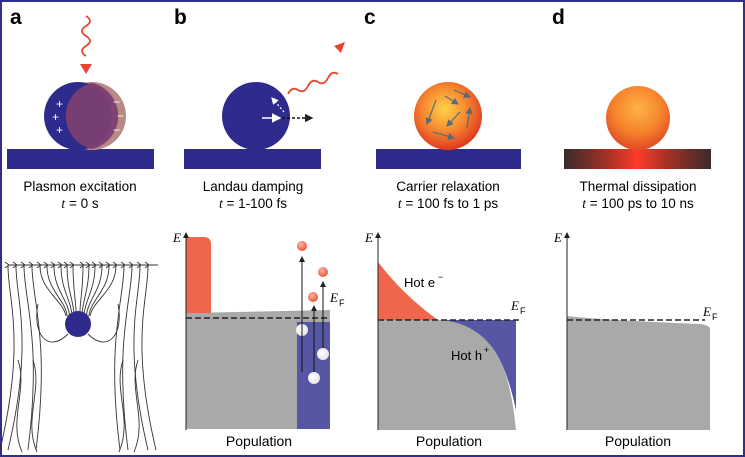 The height and width of the screenshot is (457, 745). I want to click on fermi-label-d: E F, so click(710, 313).